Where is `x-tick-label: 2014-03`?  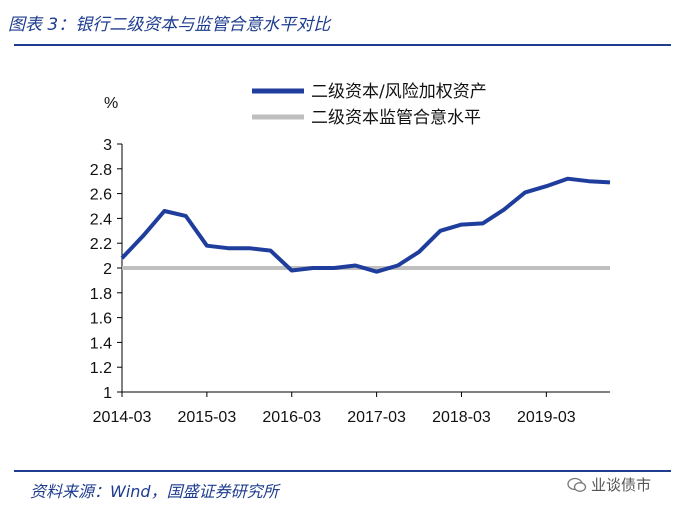 x-tick-label: 2014-03 is located at coordinates (122, 417).